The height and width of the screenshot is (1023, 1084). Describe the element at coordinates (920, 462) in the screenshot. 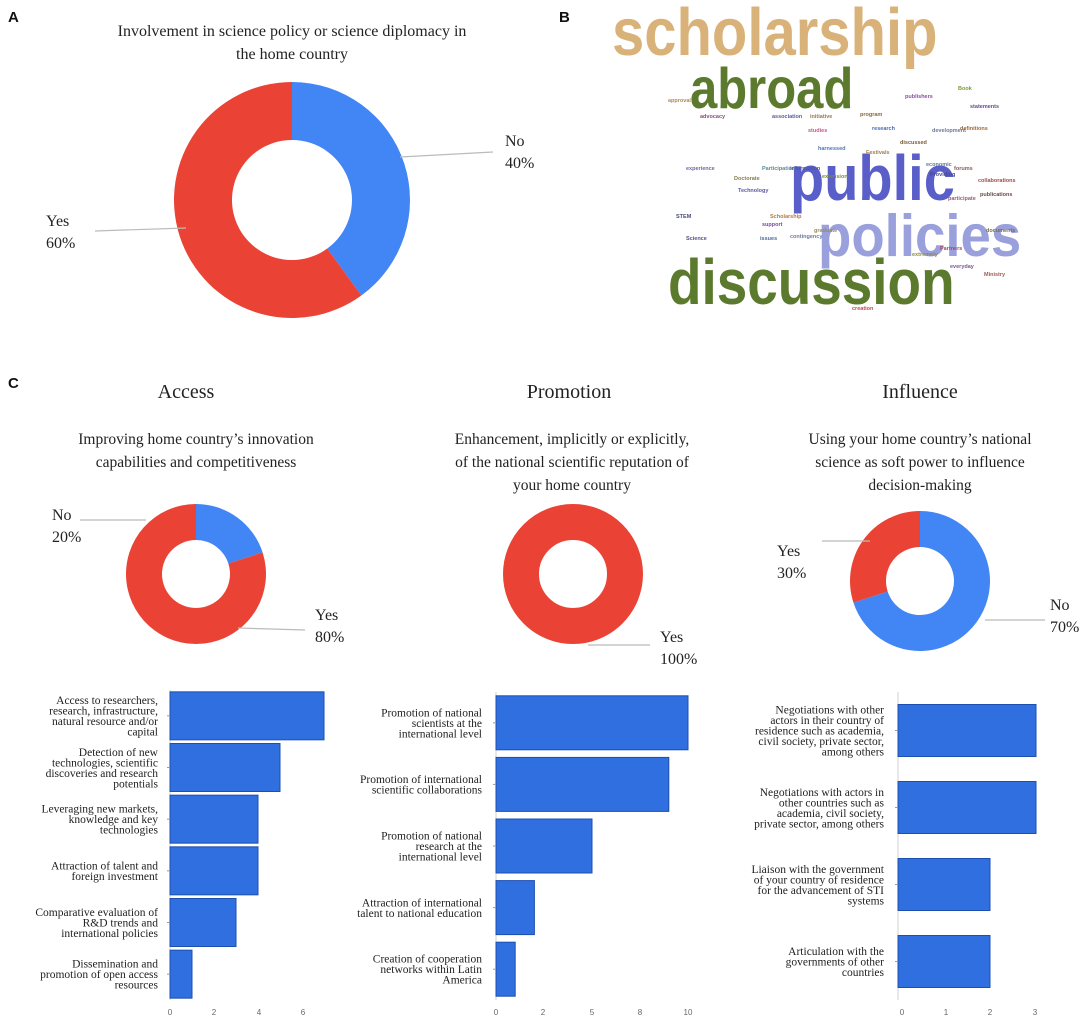

I see `influence-subtitle-line: science as soft power to influence` at that location.